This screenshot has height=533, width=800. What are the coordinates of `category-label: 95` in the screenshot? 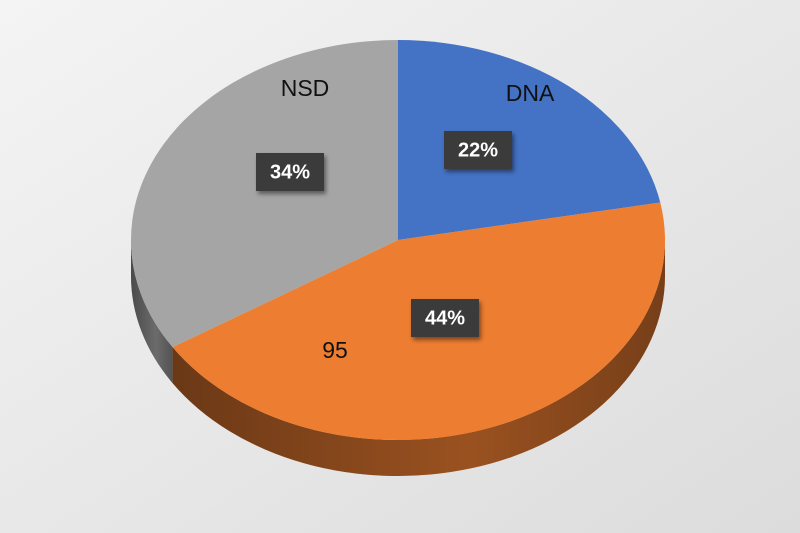 It's located at (335, 350).